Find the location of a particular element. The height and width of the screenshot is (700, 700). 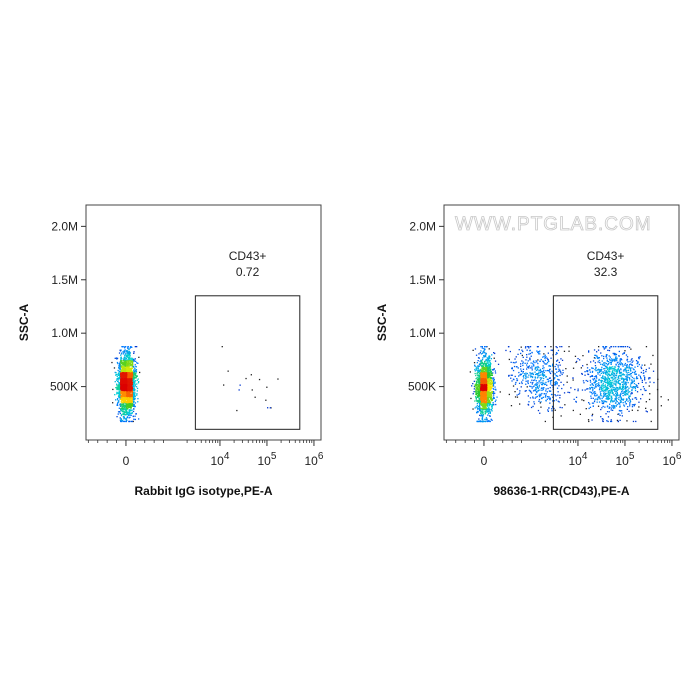

gate-percent: 0.72 is located at coordinates (248, 272).